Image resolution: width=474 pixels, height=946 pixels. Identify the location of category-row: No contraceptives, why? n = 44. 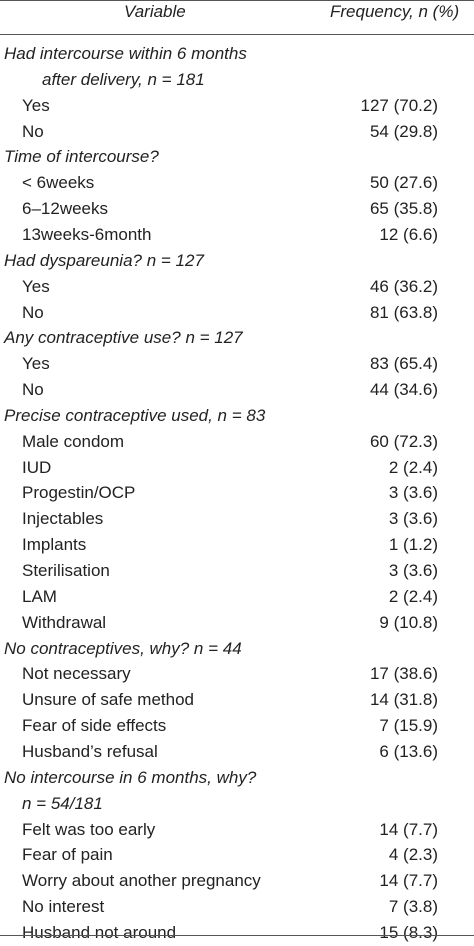
(237, 649).